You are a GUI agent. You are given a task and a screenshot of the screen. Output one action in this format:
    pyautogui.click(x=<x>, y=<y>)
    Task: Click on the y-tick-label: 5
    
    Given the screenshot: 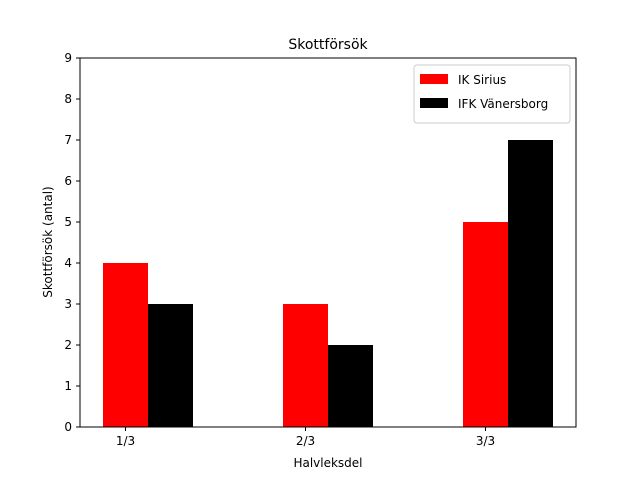 What is the action you would take?
    pyautogui.click(x=68, y=222)
    